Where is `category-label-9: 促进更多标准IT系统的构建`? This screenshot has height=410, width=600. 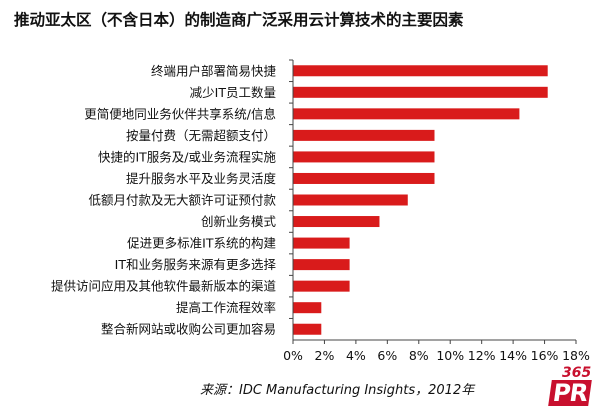
category-label-9: 促进更多标准IT系统的构建 is located at coordinates (201, 243).